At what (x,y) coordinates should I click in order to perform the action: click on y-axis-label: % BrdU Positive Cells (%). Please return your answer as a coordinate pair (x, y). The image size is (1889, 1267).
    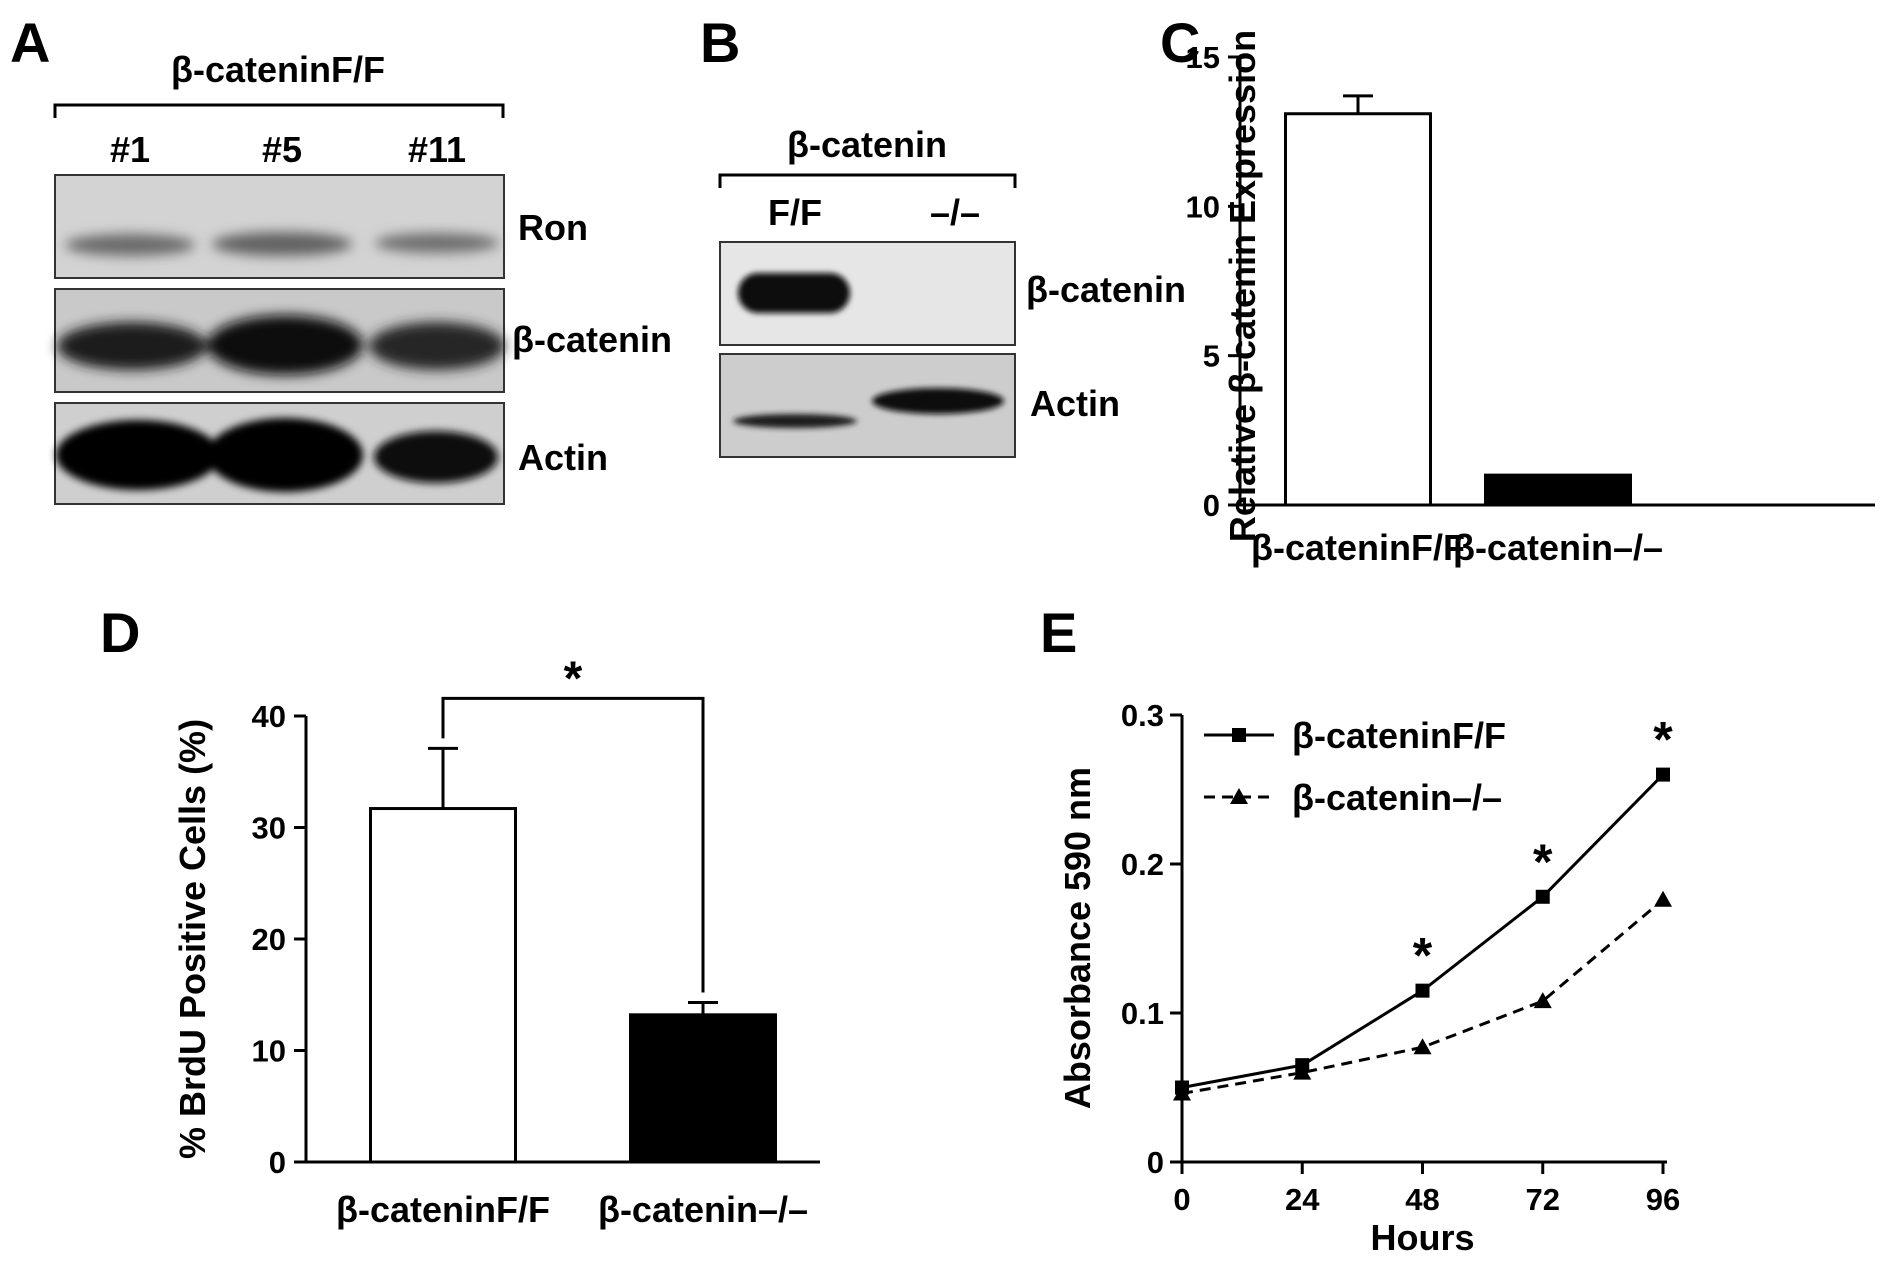
    Looking at the image, I should click on (192, 939).